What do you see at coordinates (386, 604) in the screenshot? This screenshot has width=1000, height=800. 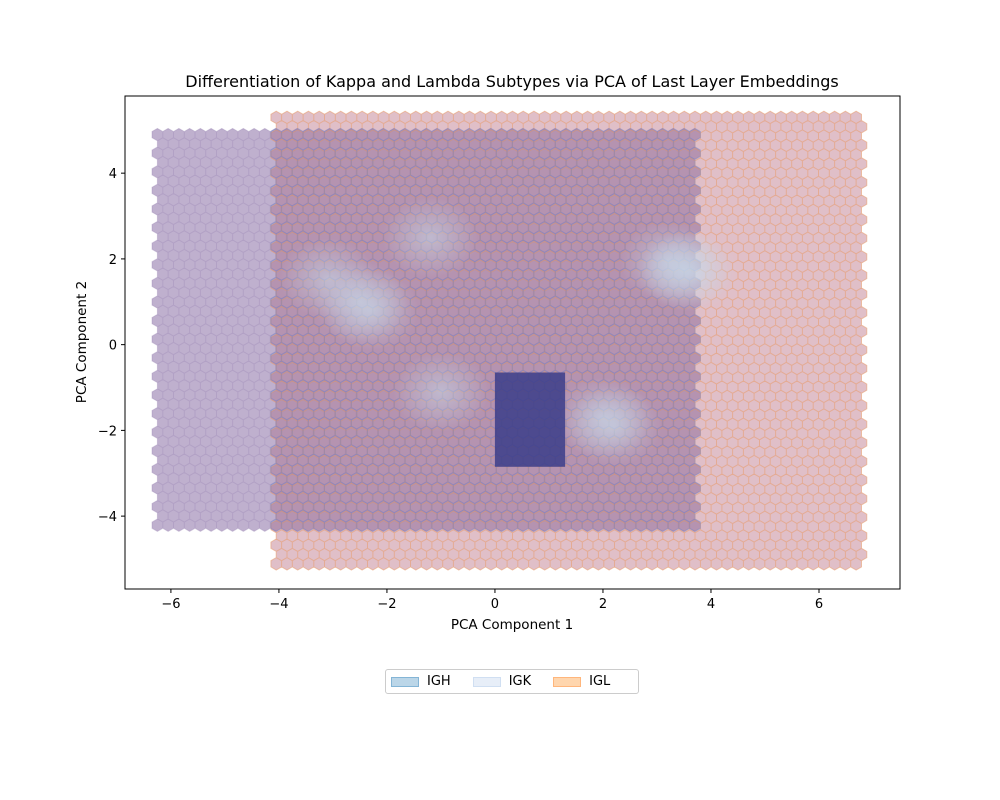 I see `x-tick-label: −2` at bounding box center [386, 604].